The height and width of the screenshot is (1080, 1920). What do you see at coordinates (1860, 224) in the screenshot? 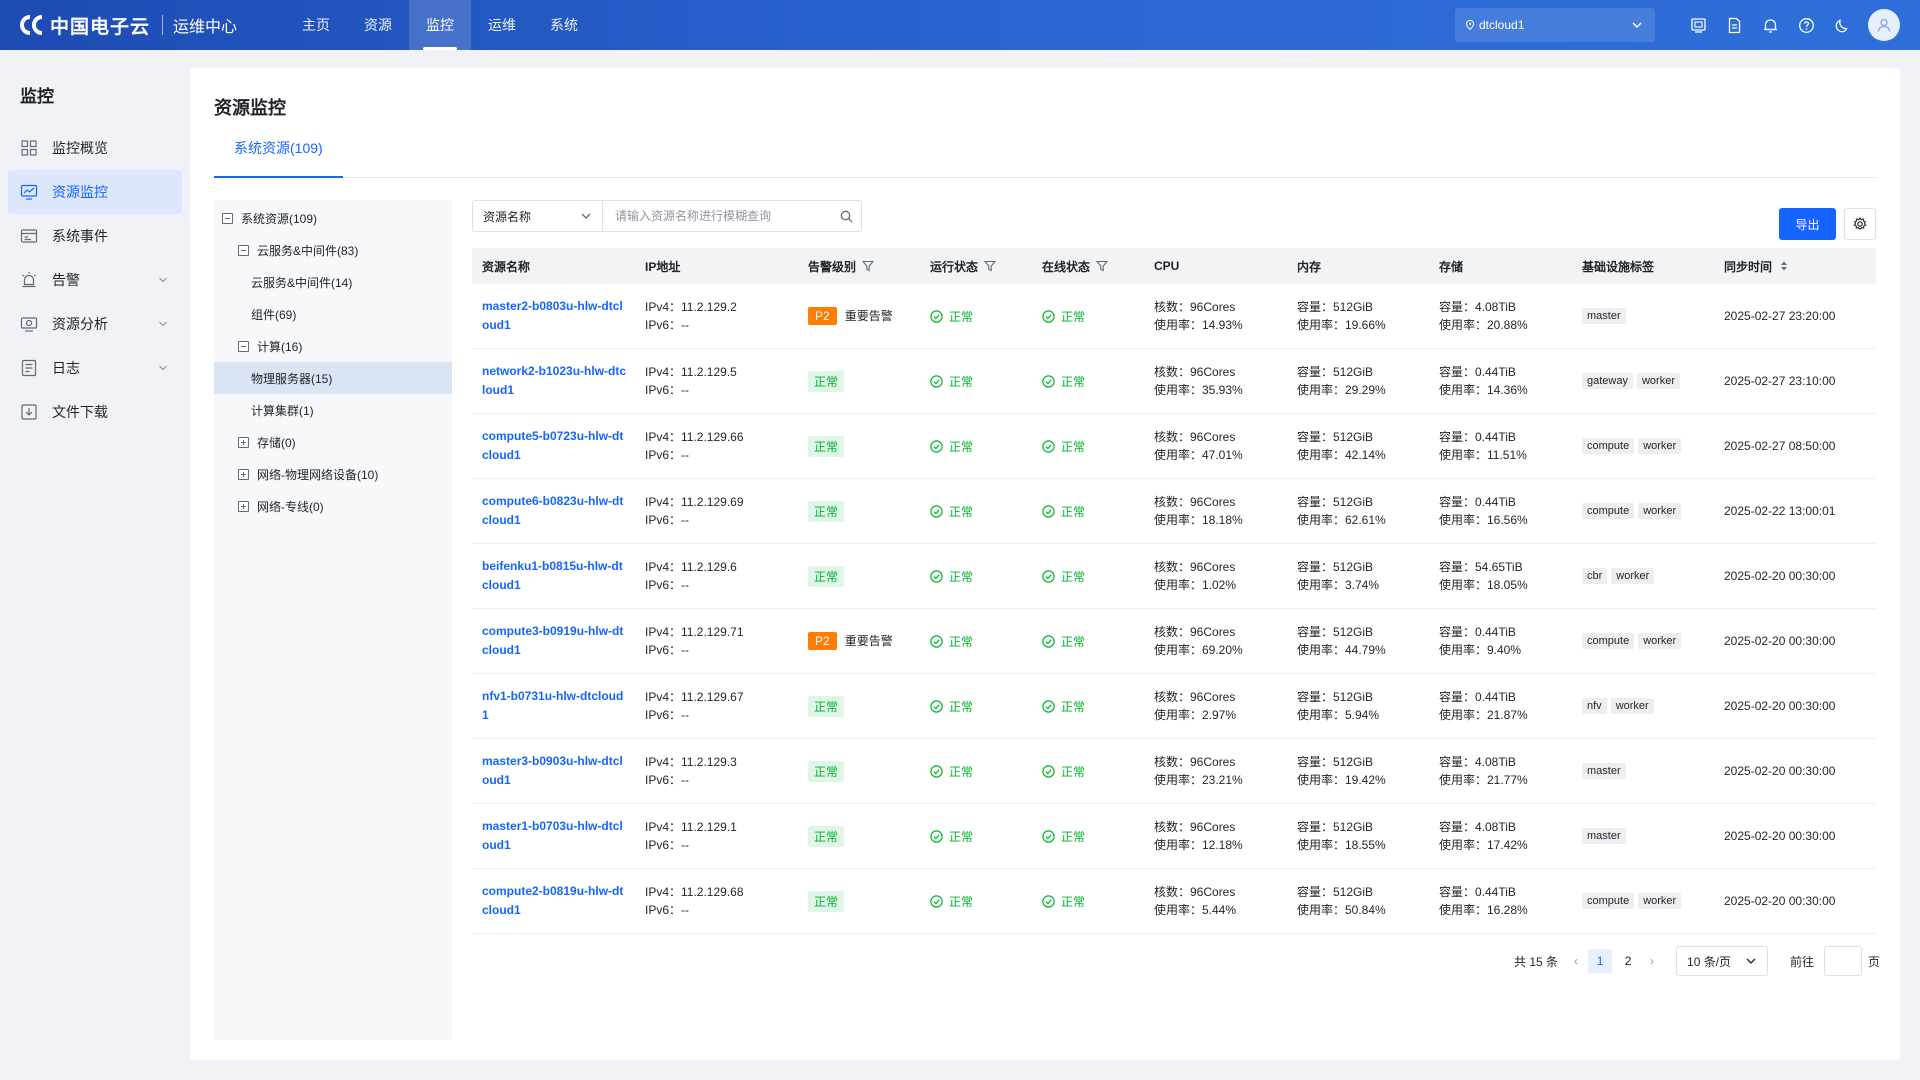
I see `settings-button` at bounding box center [1860, 224].